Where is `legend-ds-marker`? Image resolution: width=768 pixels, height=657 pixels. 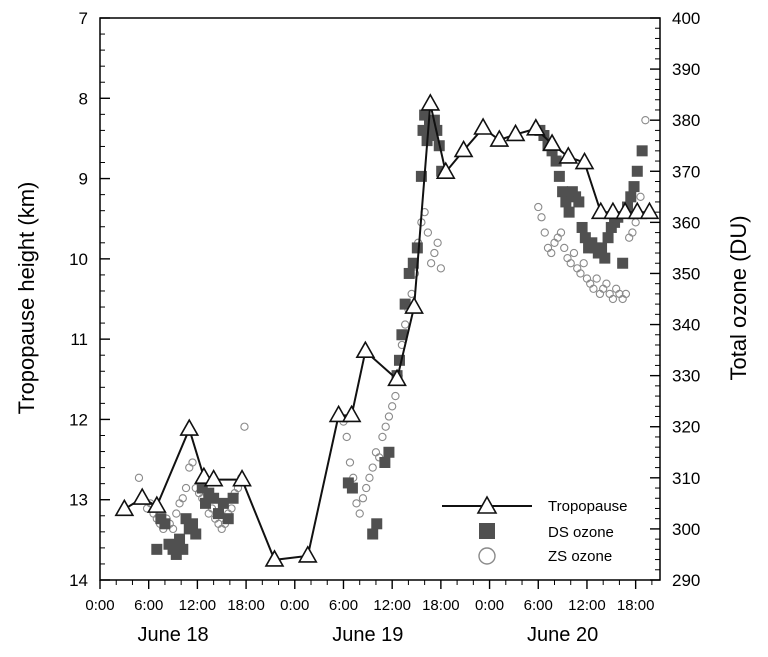
legend-ds-marker is located at coordinates (487, 531).